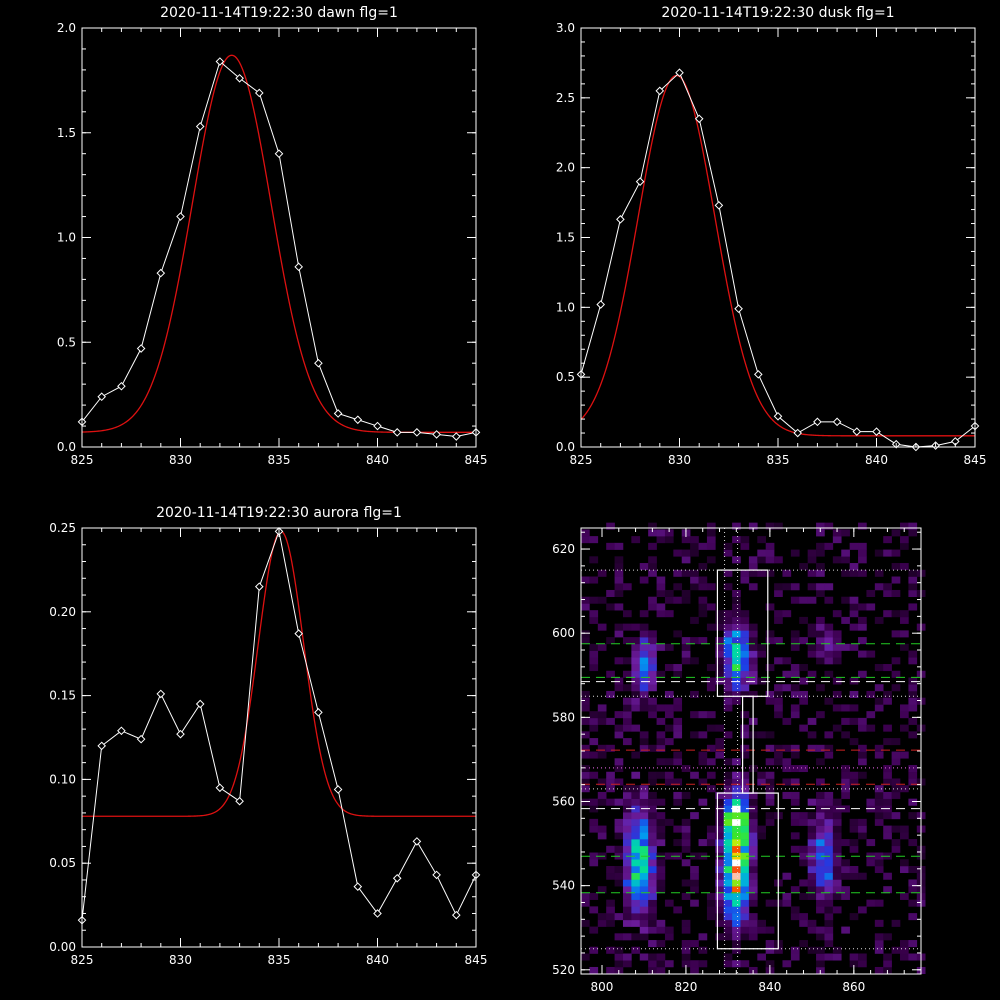 The image size is (1000, 1000). Describe the element at coordinates (66, 133) in the screenshot. I see `dawn-y-tick-label: 1.5` at that location.